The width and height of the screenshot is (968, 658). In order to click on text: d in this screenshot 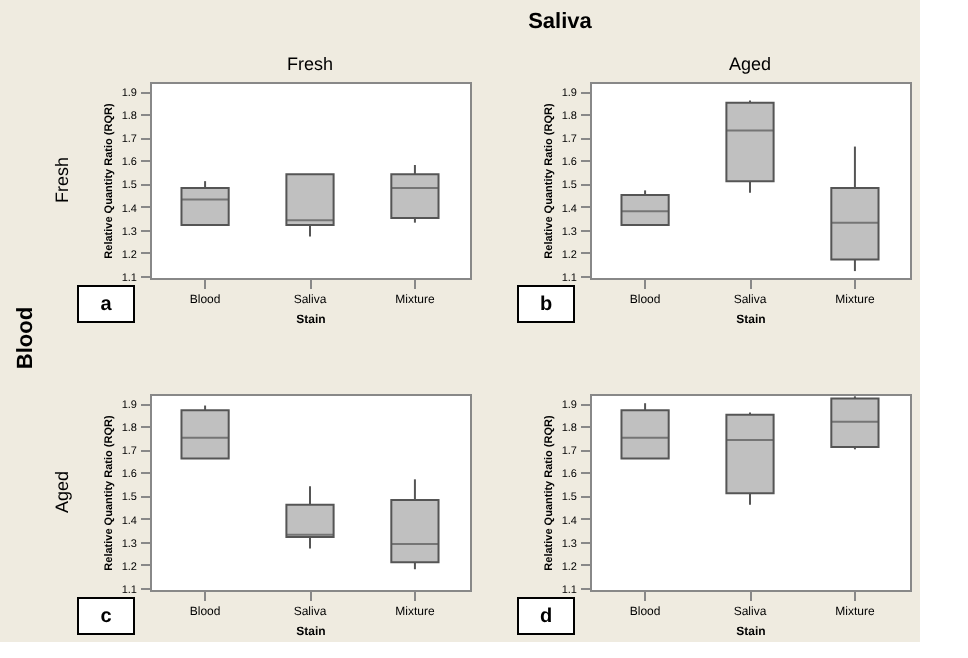, I will do `click(546, 617)`.